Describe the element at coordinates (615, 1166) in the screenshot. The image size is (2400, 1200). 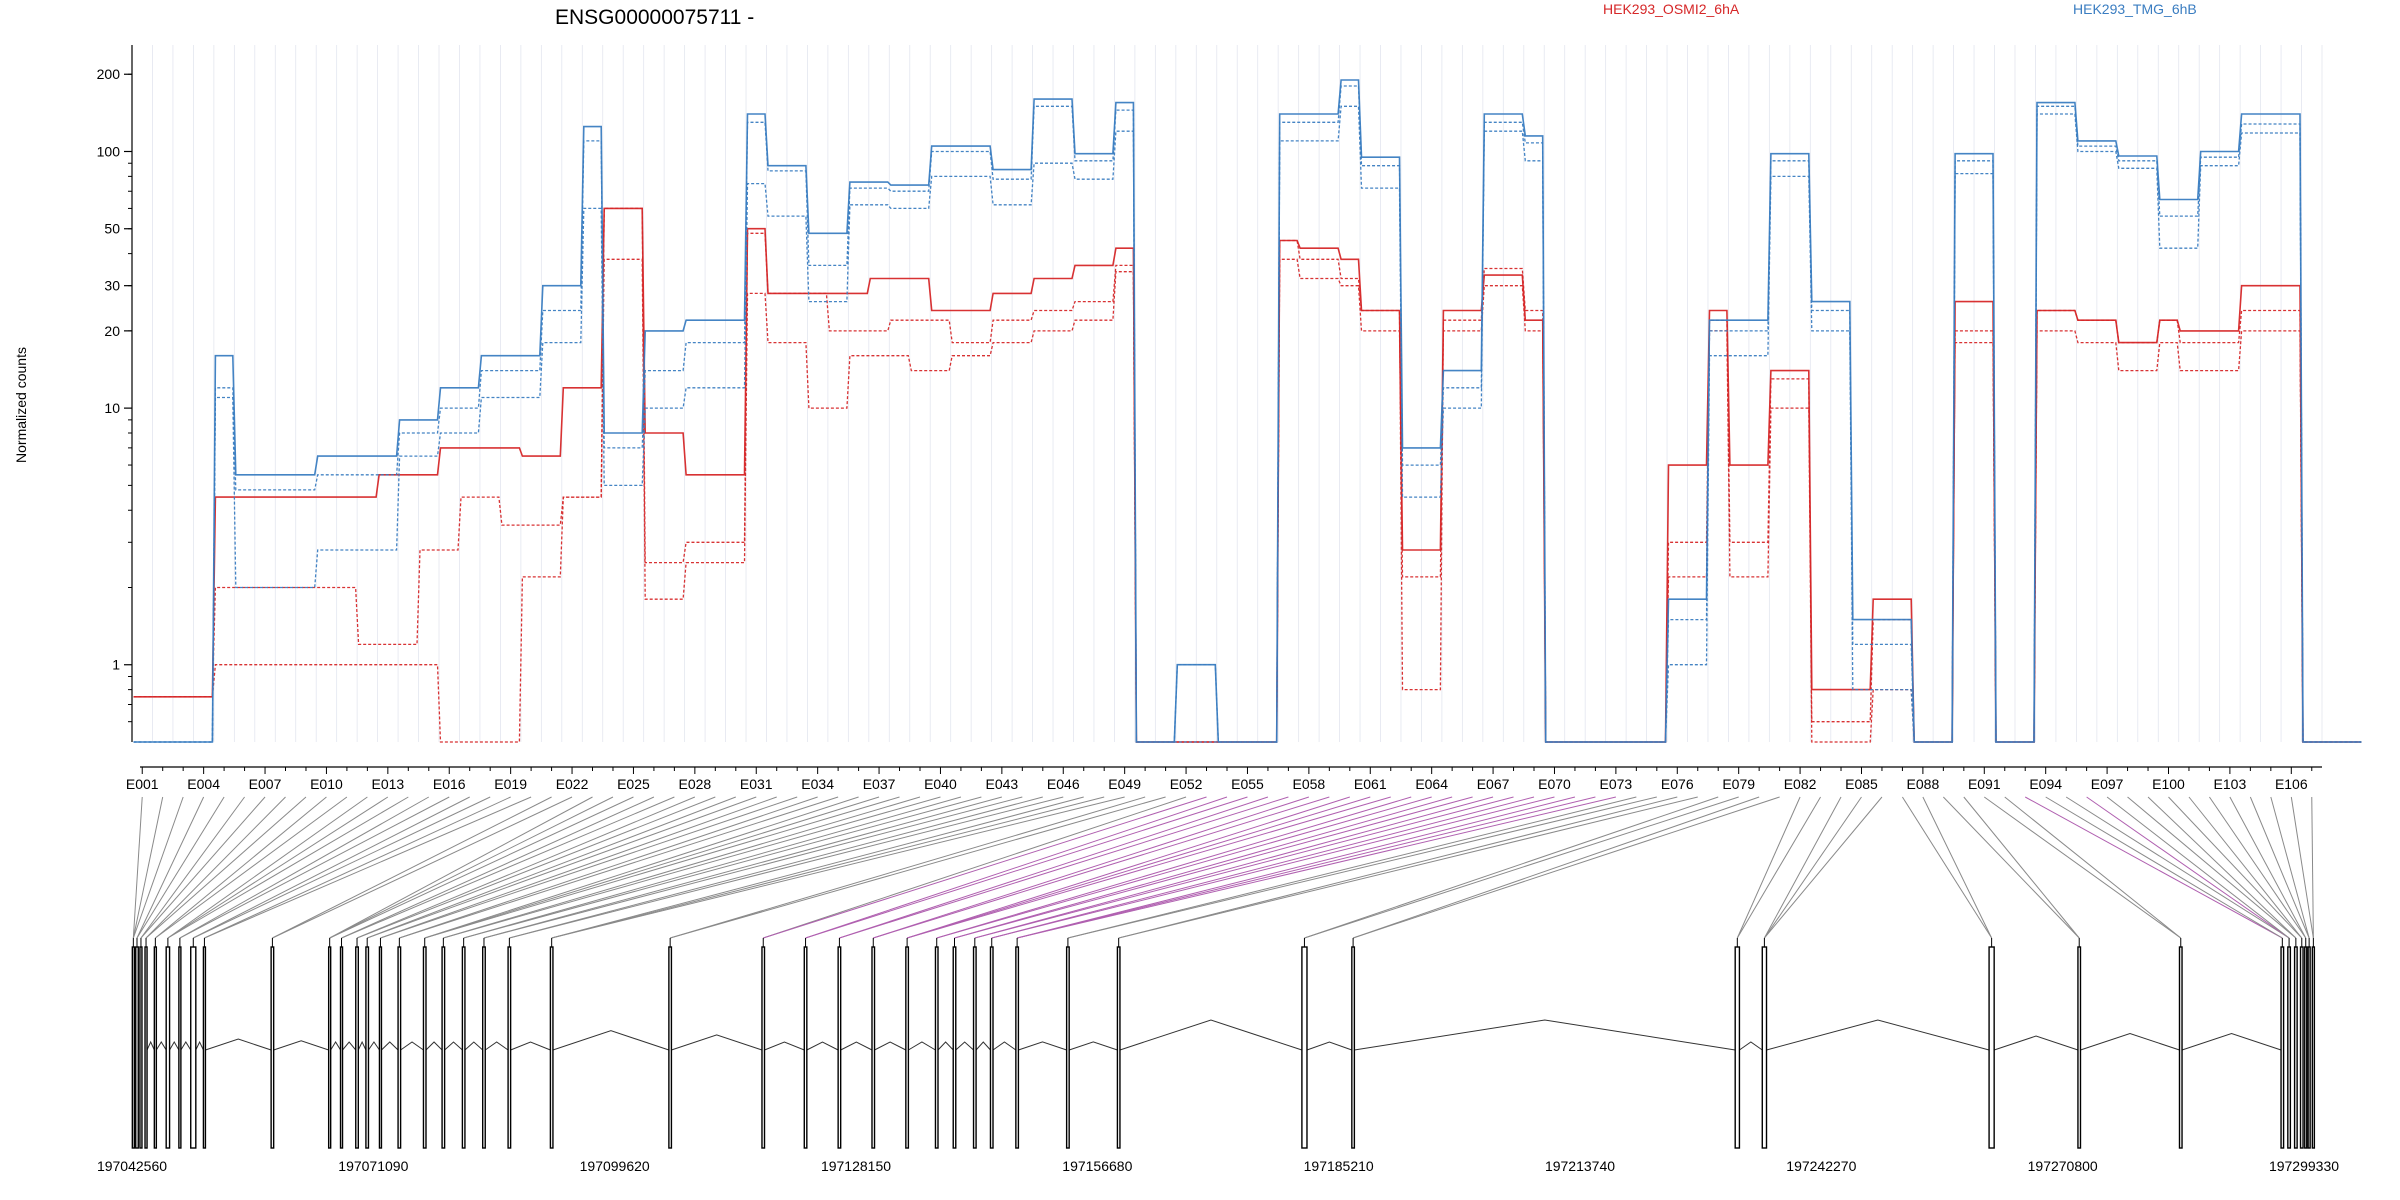
I see `genomic-coordinate-label: 197099620` at that location.